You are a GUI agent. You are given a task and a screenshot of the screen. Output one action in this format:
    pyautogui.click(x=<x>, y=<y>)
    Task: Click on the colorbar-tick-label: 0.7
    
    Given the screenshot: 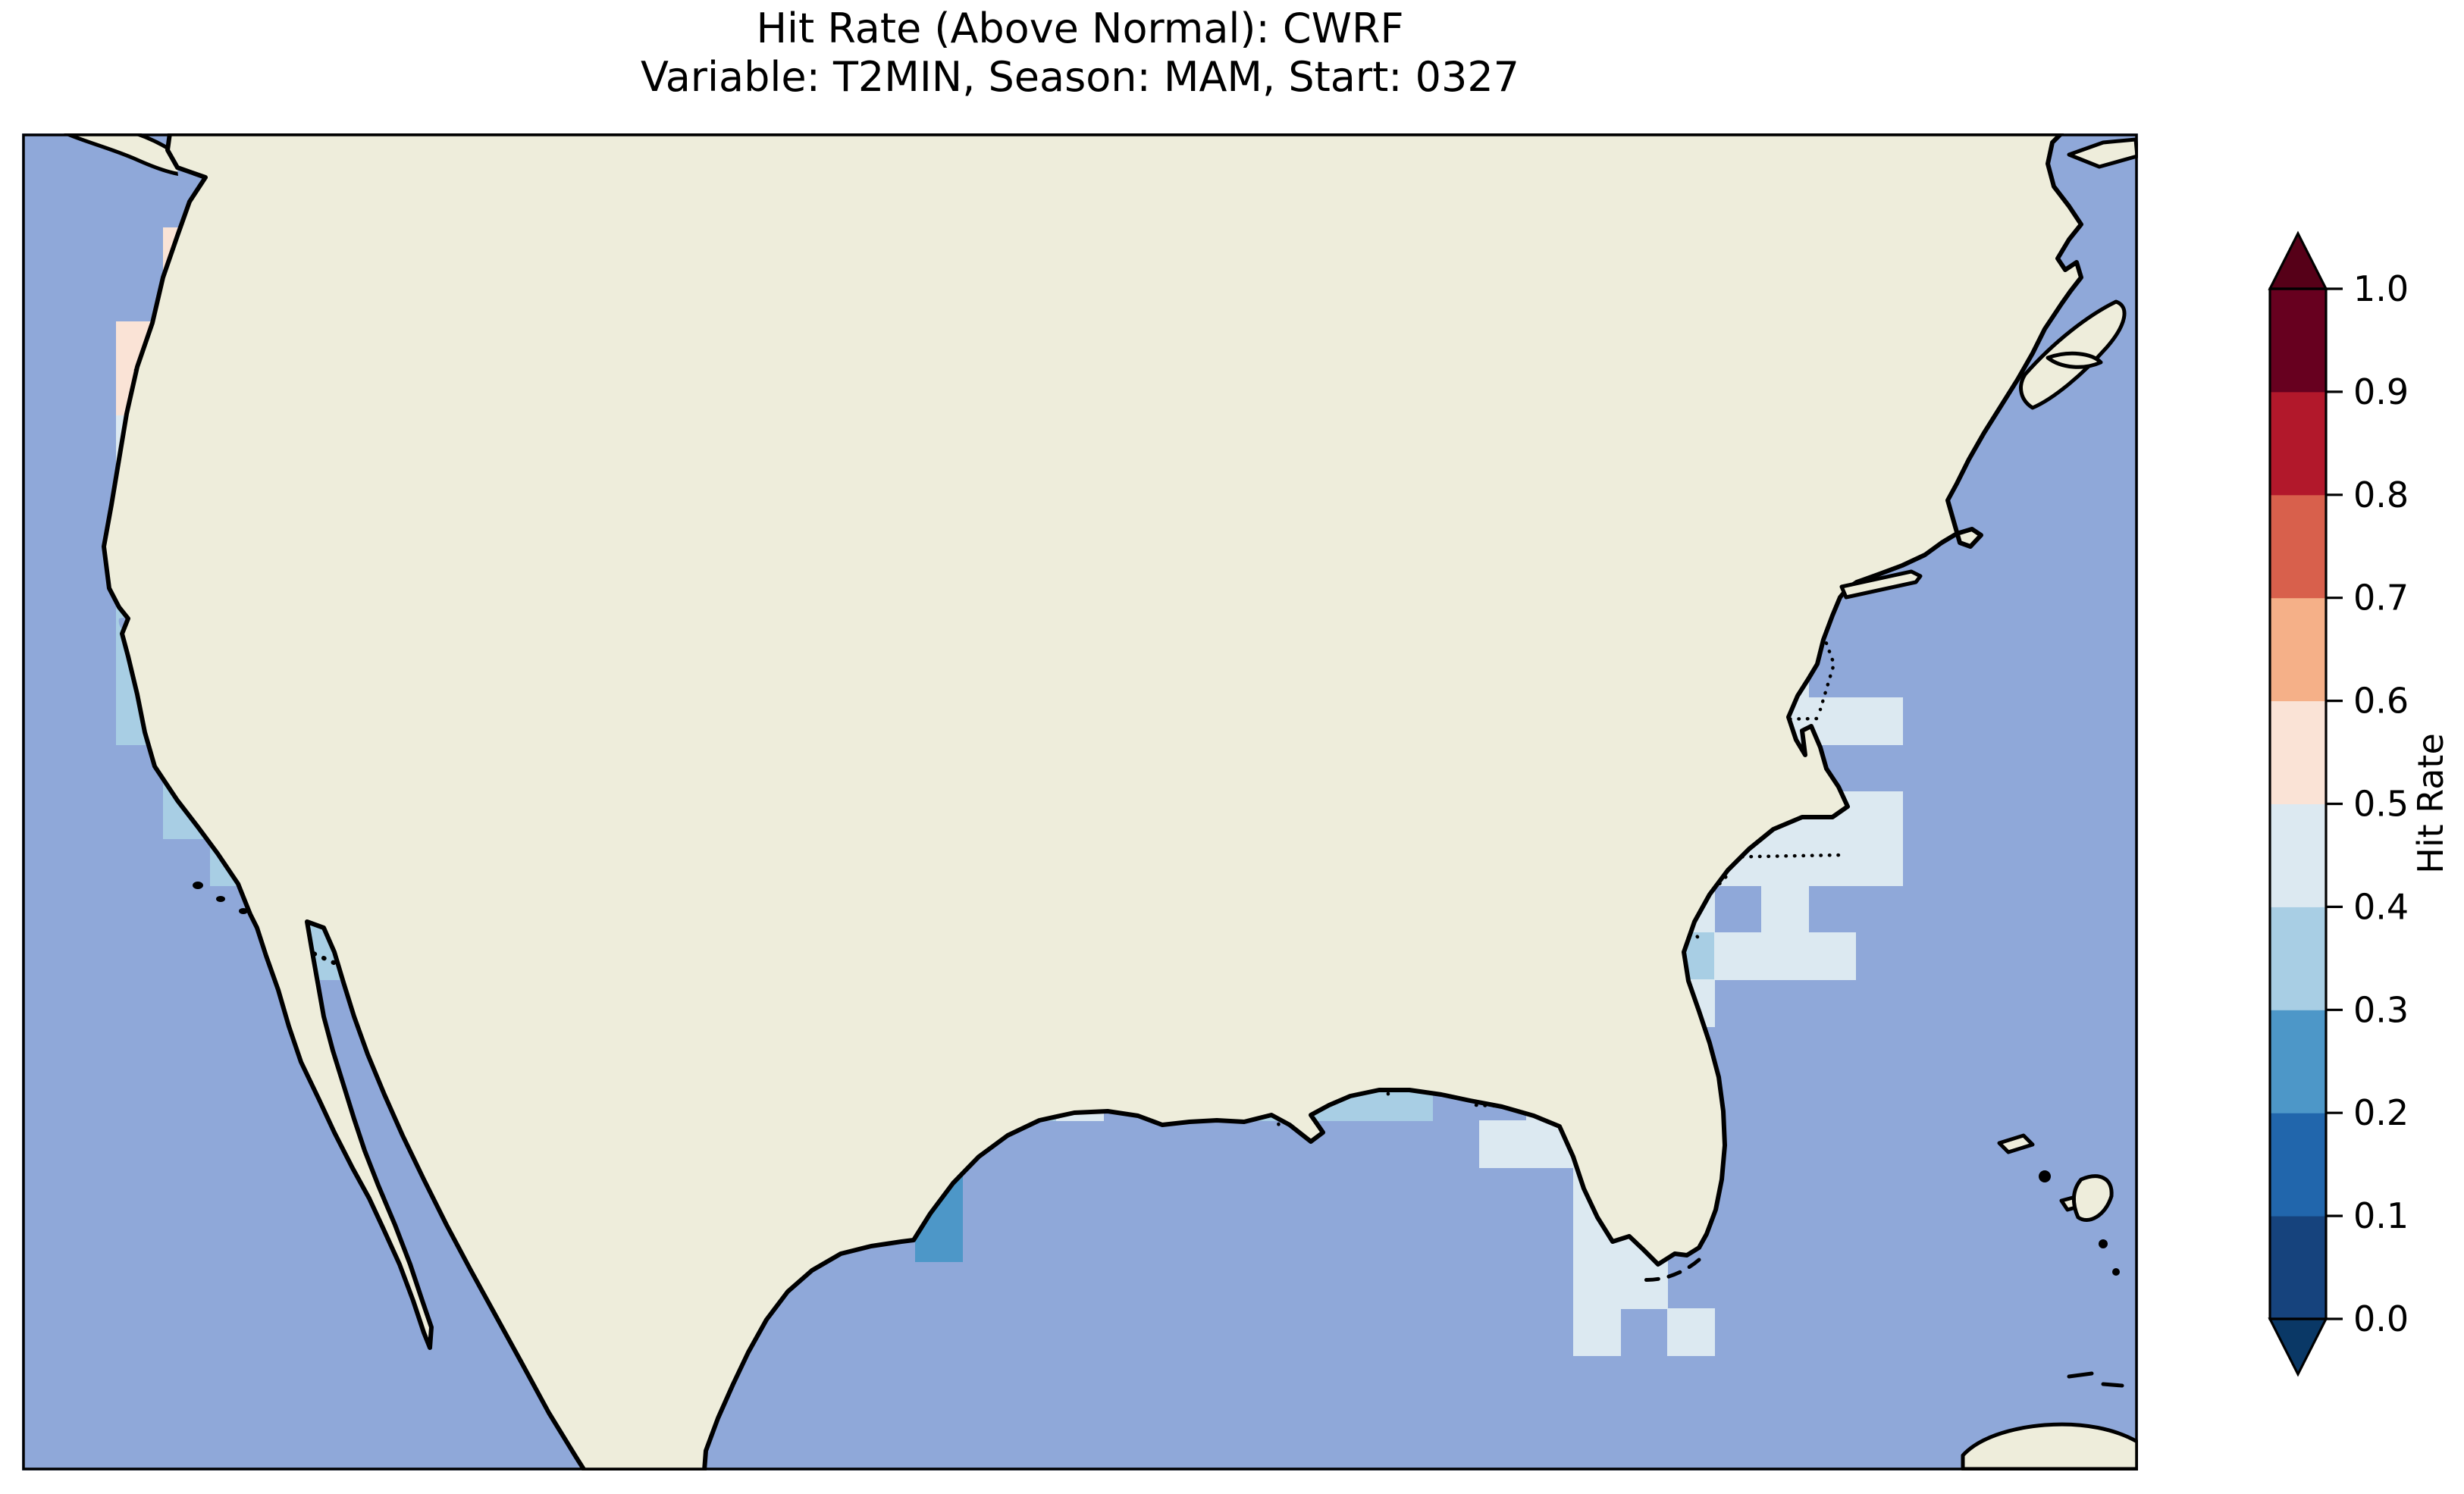 What is the action you would take?
    pyautogui.click(x=2381, y=598)
    